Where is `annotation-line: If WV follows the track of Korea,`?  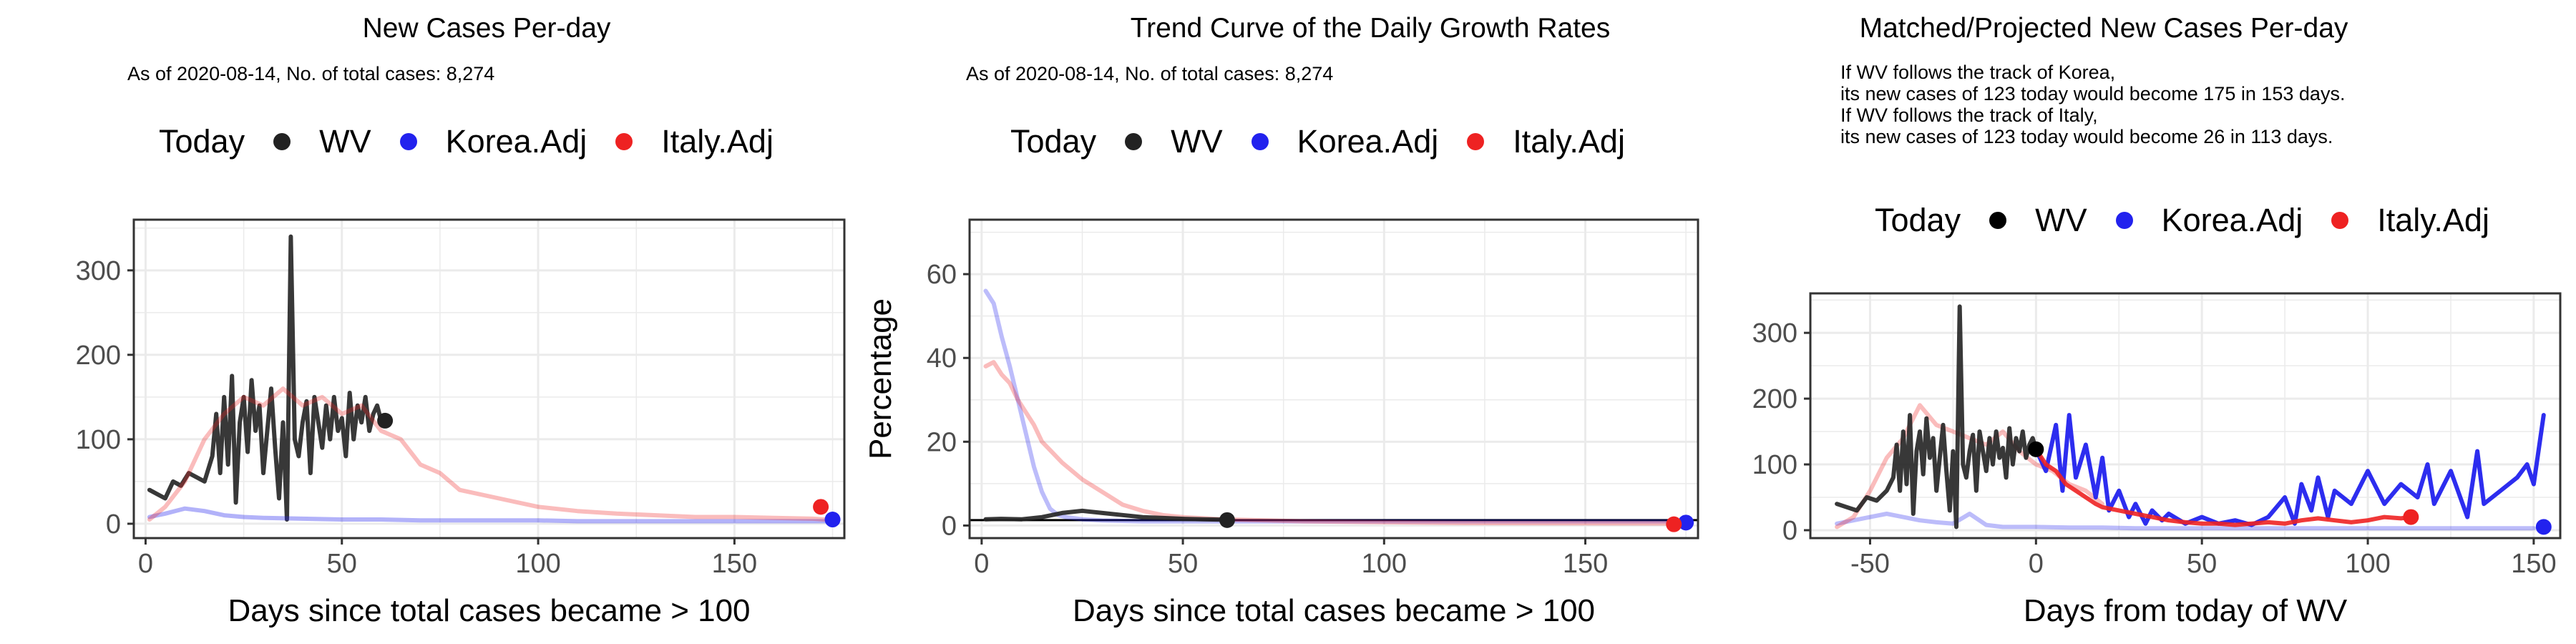
annotation-line: If WV follows the track of Korea, is located at coordinates (1978, 72).